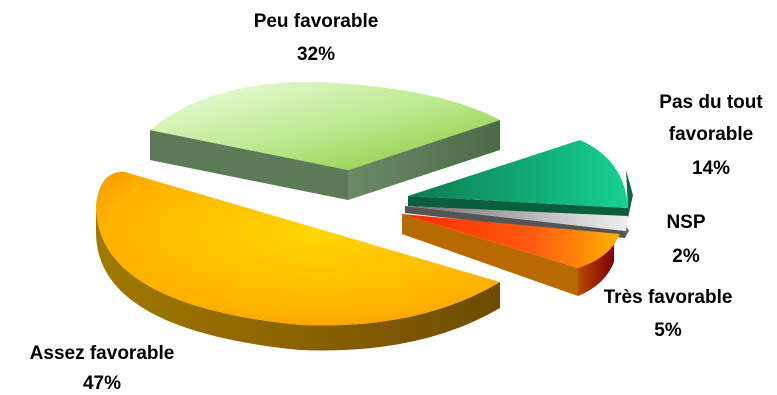 Image resolution: width=777 pixels, height=395 pixels. What do you see at coordinates (686, 256) in the screenshot?
I see `label-nsp-value: 2%` at bounding box center [686, 256].